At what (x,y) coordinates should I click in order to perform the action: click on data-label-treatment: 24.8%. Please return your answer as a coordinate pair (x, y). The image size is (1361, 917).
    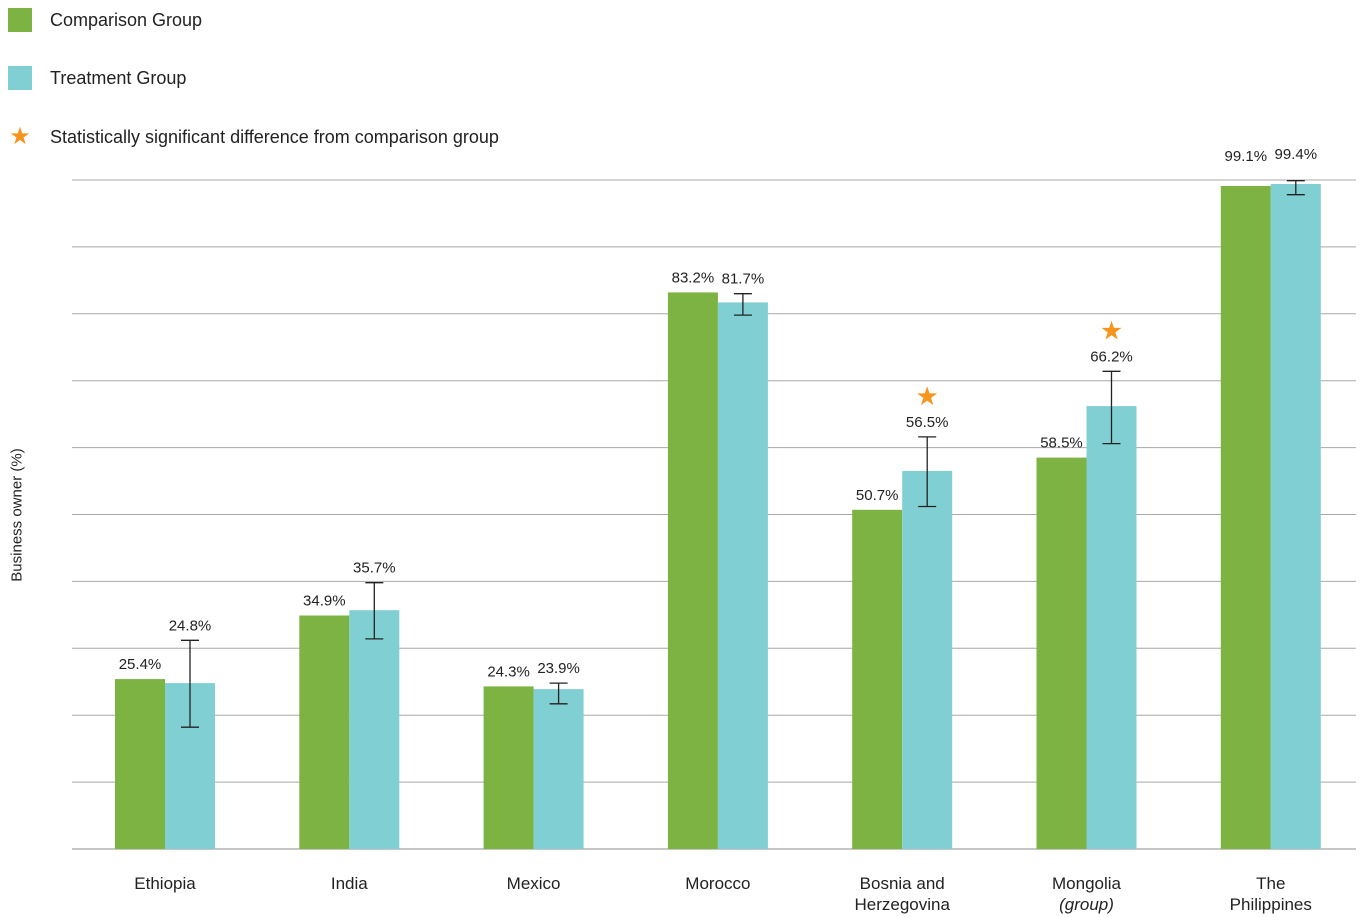
    Looking at the image, I should click on (190, 625).